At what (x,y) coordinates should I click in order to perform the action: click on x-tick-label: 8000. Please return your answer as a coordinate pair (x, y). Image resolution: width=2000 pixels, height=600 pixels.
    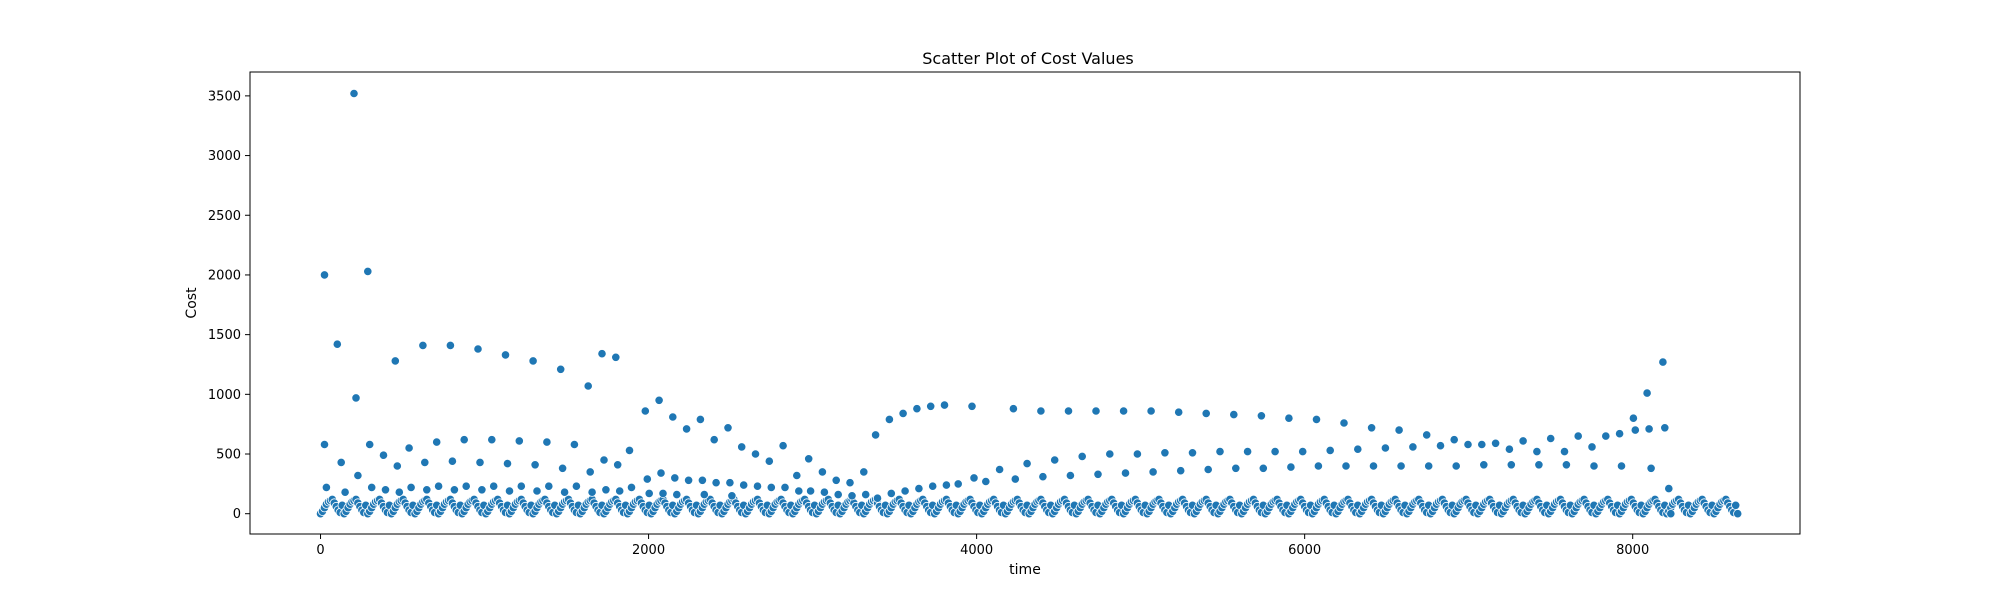
    Looking at the image, I should click on (1632, 550).